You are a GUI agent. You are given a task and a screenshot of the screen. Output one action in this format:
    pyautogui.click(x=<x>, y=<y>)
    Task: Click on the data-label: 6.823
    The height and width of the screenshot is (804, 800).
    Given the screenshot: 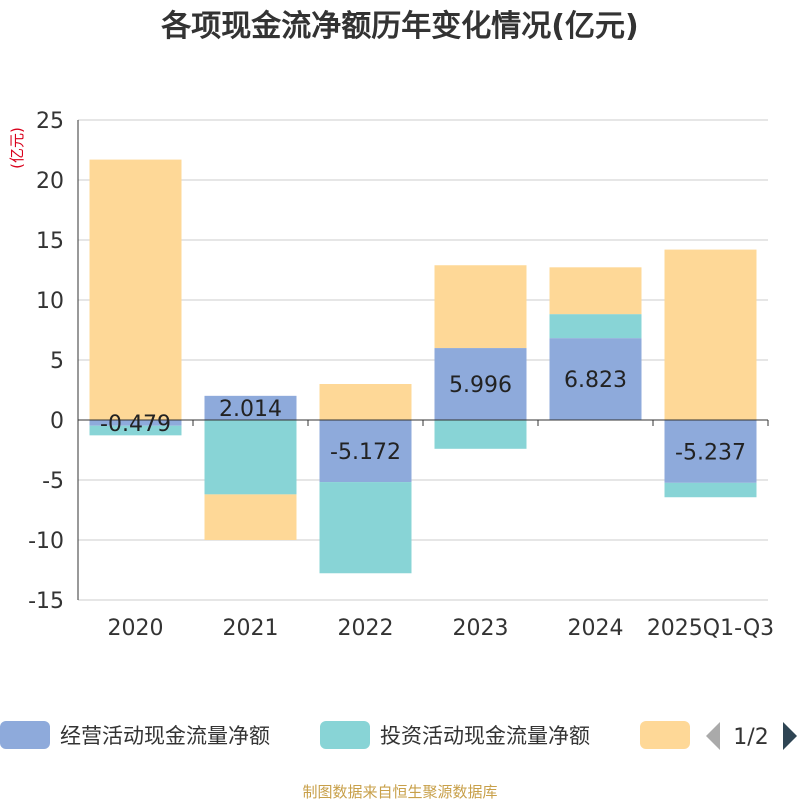 What is the action you would take?
    pyautogui.click(x=595, y=380)
    